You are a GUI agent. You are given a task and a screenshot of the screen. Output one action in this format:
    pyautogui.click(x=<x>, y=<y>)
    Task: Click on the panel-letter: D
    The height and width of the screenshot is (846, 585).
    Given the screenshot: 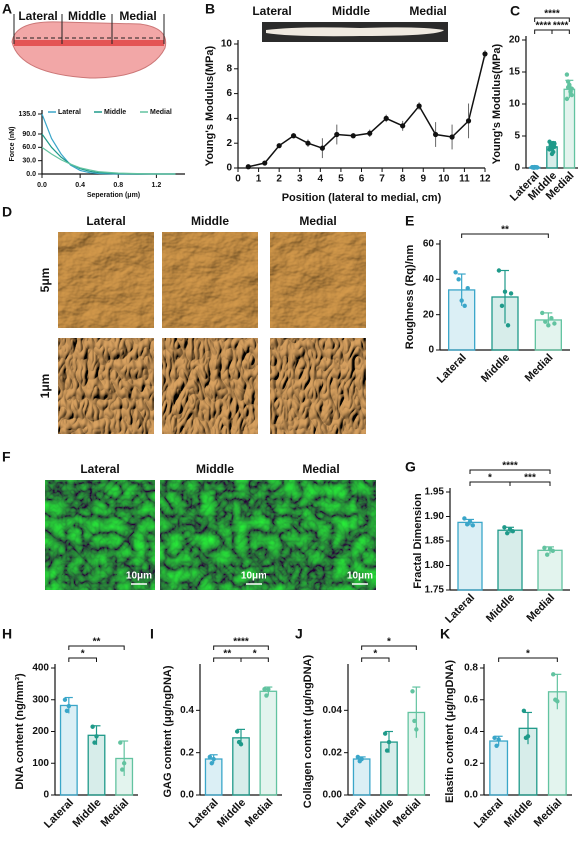 What is the action you would take?
    pyautogui.click(x=7, y=212)
    